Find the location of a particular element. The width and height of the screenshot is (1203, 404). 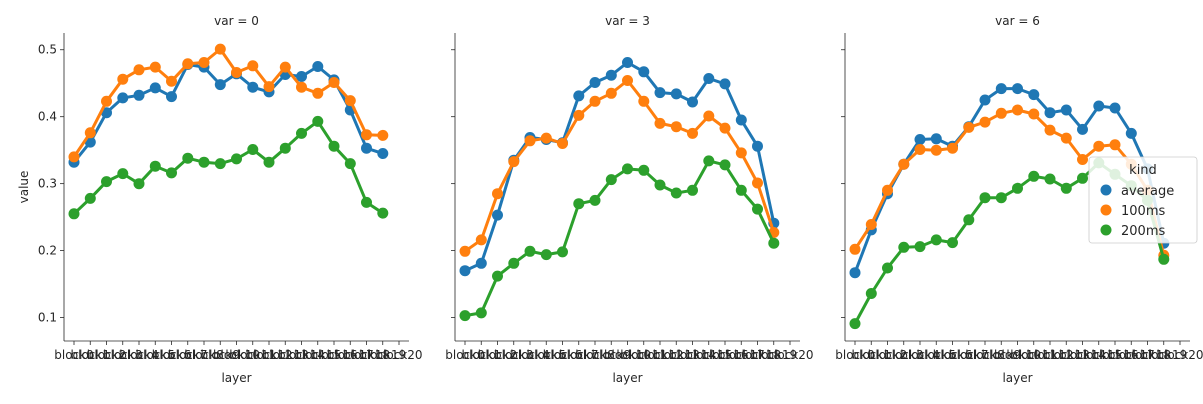

legend-marker-100ms is located at coordinates (1106, 210).